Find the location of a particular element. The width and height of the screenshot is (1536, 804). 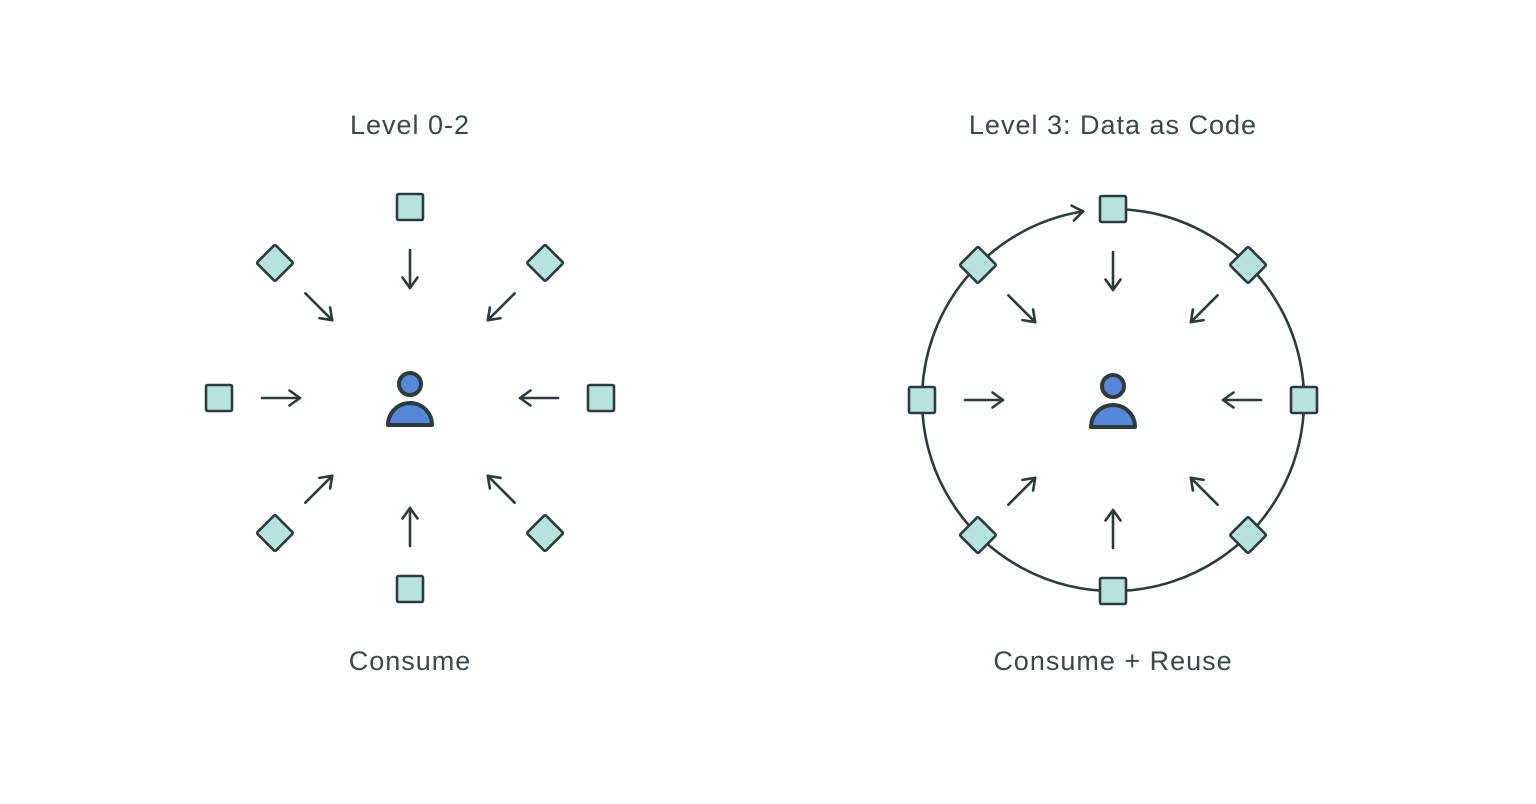

consume-reuse-diagram is located at coordinates (1113, 400).